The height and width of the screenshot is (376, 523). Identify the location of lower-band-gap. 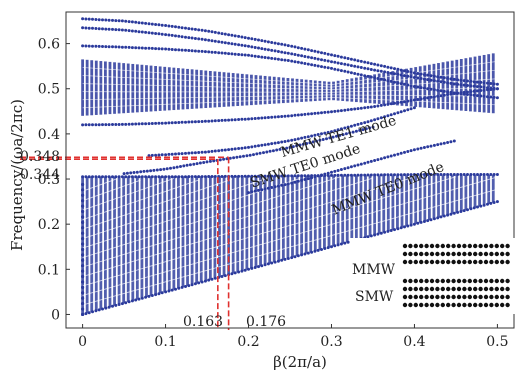
(211, 217).